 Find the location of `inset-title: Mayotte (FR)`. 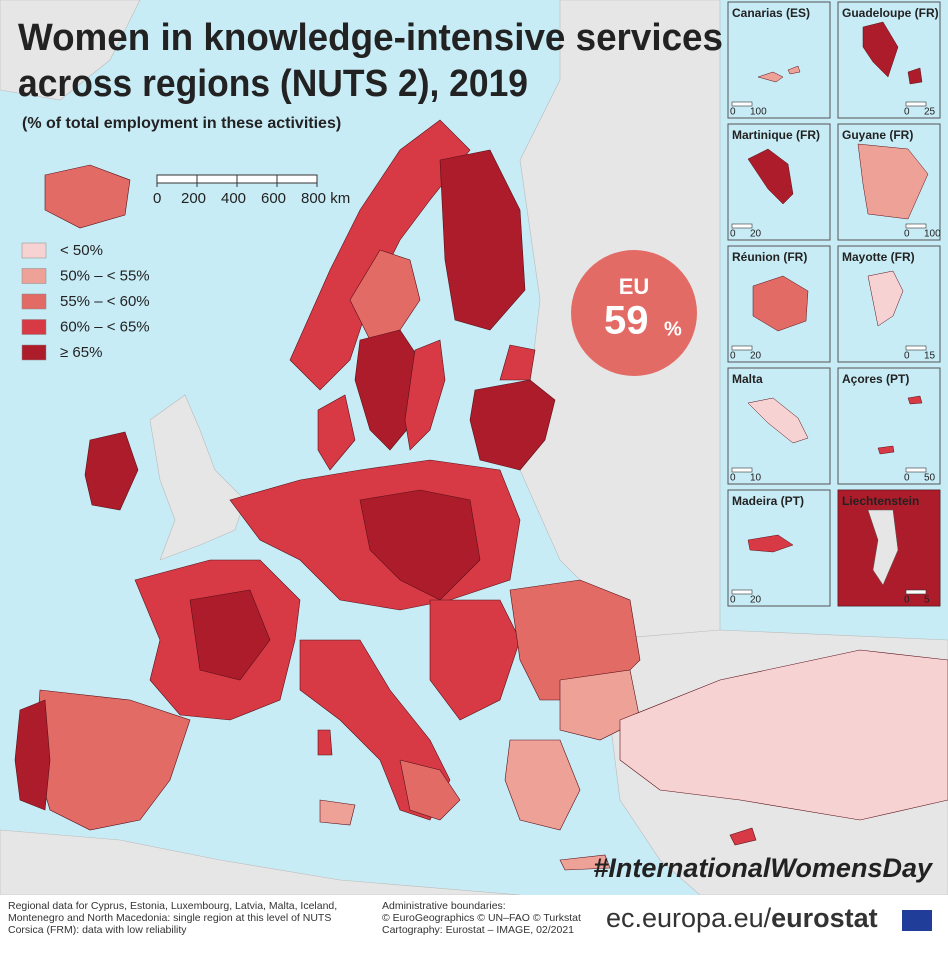

inset-title: Mayotte (FR) is located at coordinates (878, 257).